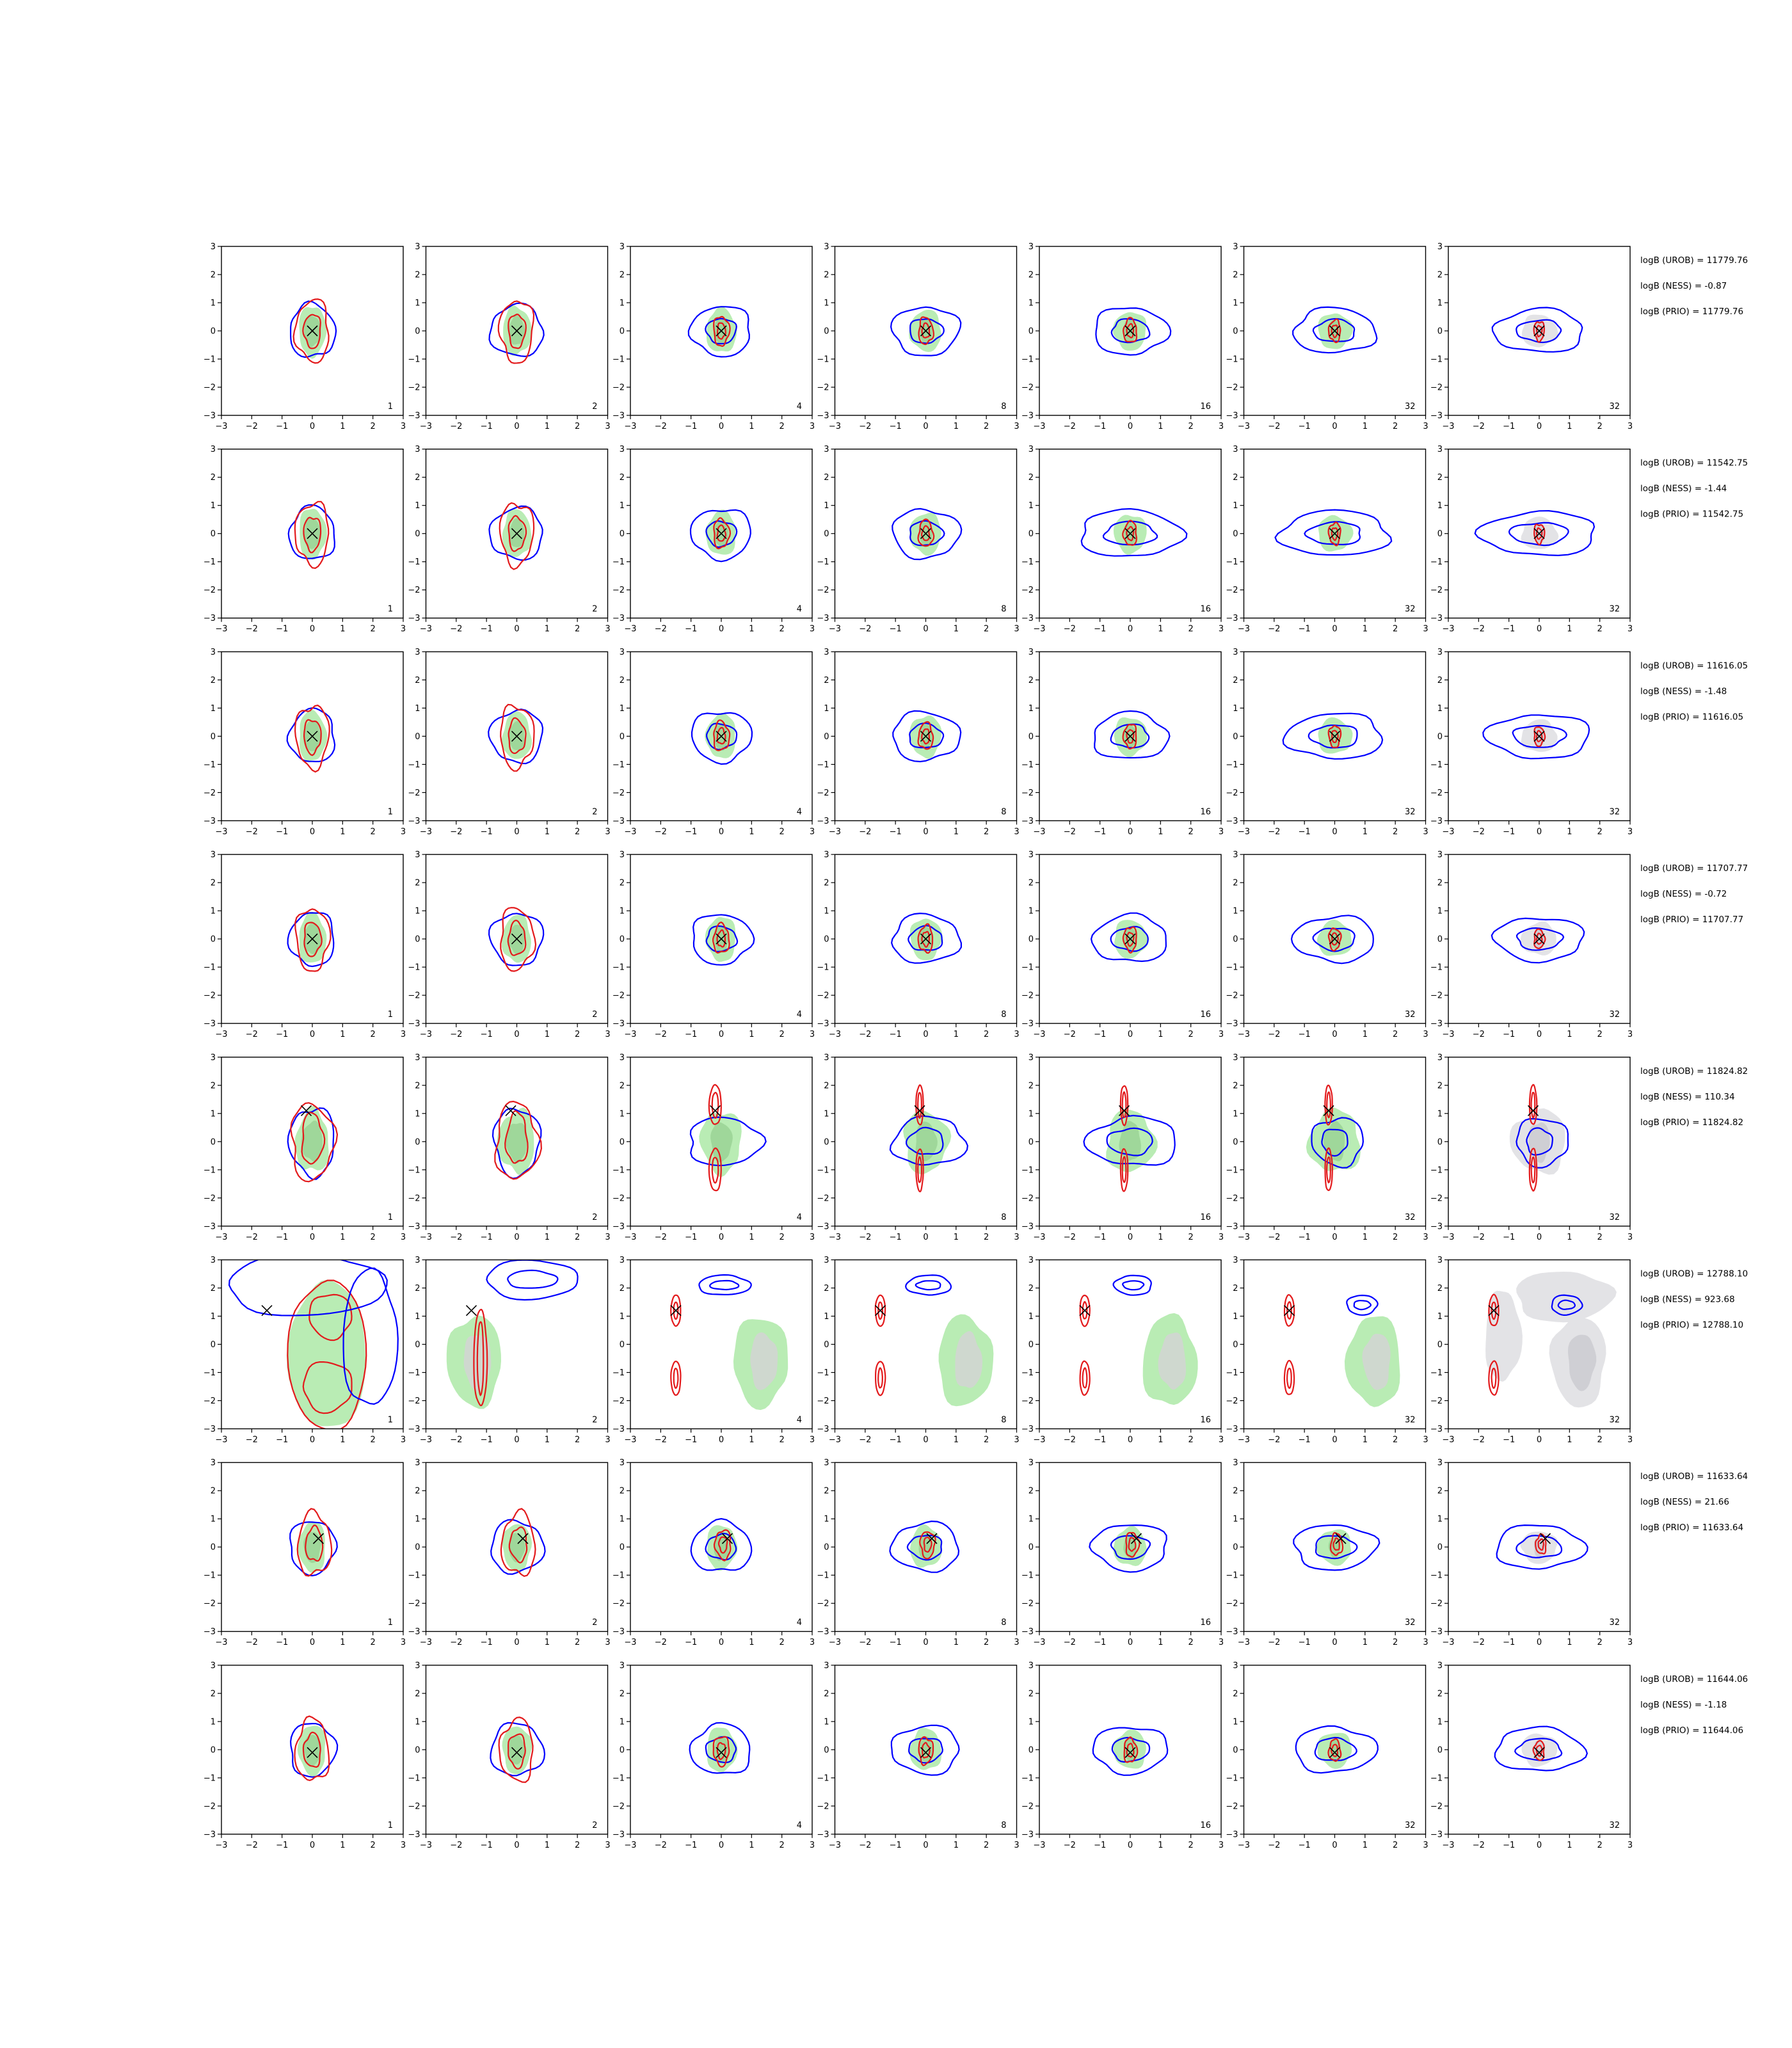 The height and width of the screenshot is (2048, 1792). Describe the element at coordinates (1687, 1300) in the screenshot. I see `logb-stat: logB (NESS) = 923.68` at that location.